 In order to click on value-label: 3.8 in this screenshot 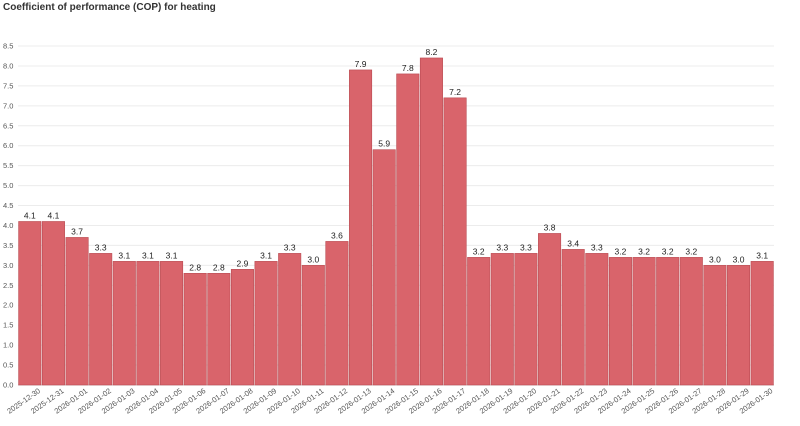, I will do `click(550, 227)`.